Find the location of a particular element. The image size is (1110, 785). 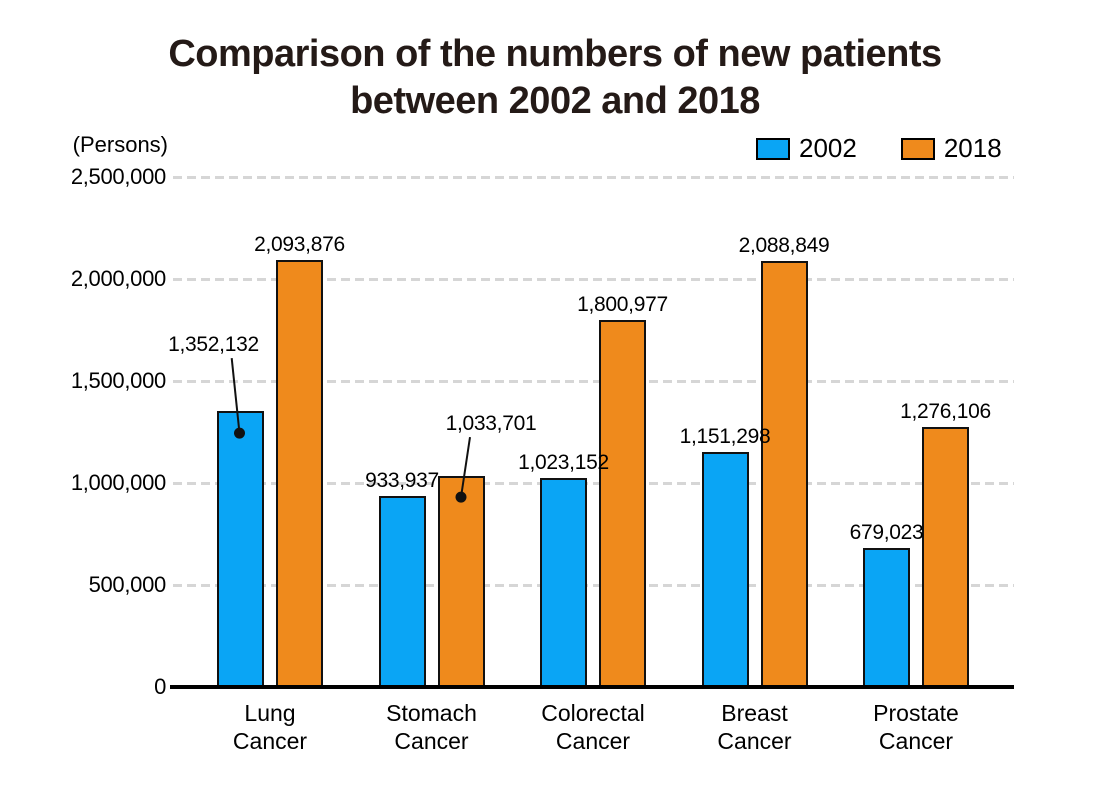

gridline-500,000 is located at coordinates (593, 585).